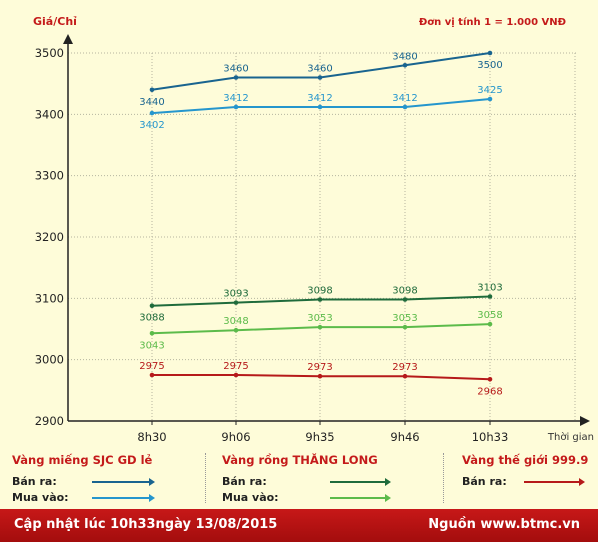 The width and height of the screenshot is (598, 542). What do you see at coordinates (123, 498) in the screenshot?
I see `legend-swatch-sjc-mua-vao` at bounding box center [123, 498].